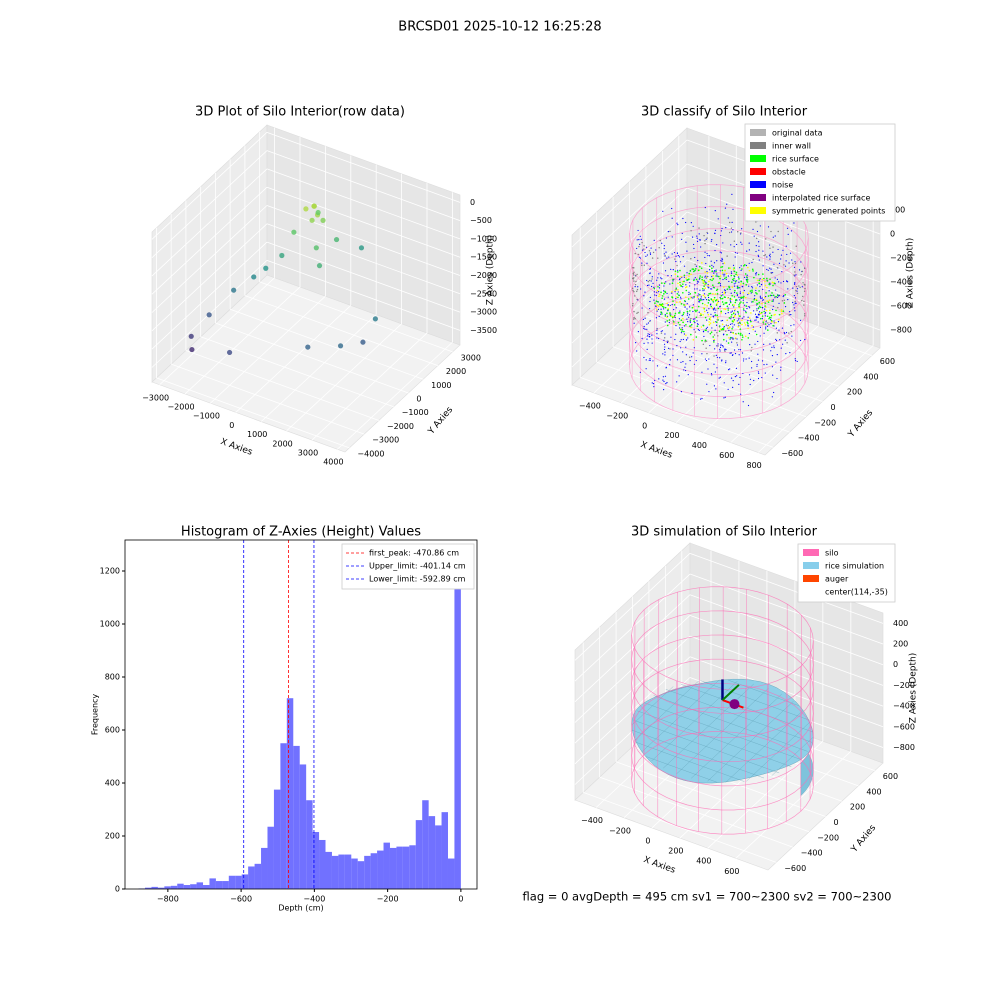 This screenshot has width=1000, height=1000. What do you see at coordinates (897, 210) in the screenshot?
I see `z-tick-label: 200` at bounding box center [897, 210].